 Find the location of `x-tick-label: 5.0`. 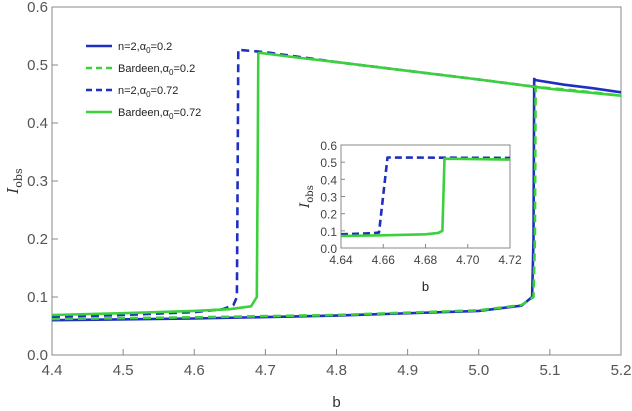

x-tick-label: 5.0 is located at coordinates (478, 370).